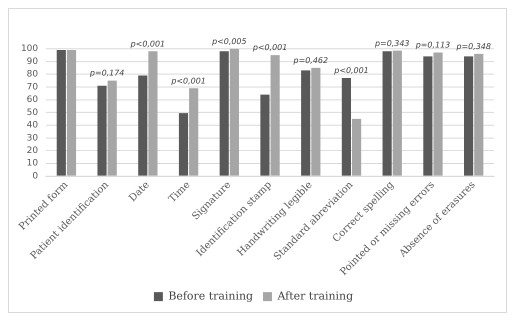 The width and height of the screenshot is (515, 321). Describe the element at coordinates (32, 163) in the screenshot. I see `y-tick-label: 10` at that location.